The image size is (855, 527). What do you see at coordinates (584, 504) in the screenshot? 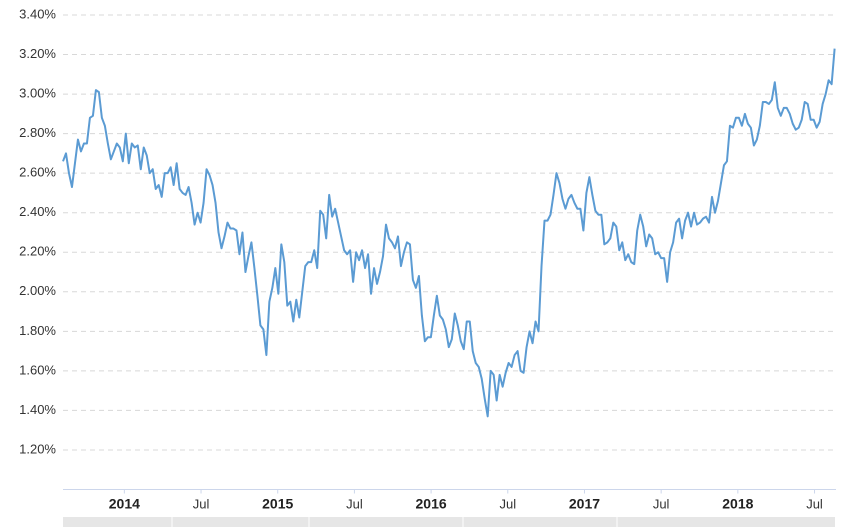
I see `x-tick-label: 2017` at bounding box center [584, 504].